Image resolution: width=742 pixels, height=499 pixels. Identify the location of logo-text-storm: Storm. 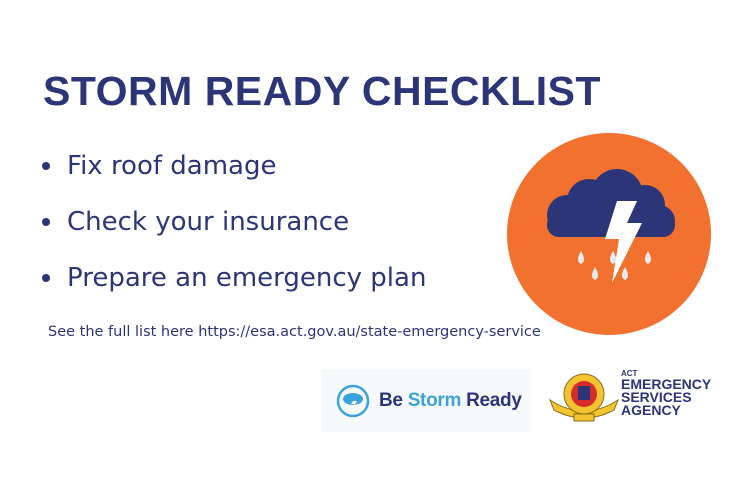
(434, 400).